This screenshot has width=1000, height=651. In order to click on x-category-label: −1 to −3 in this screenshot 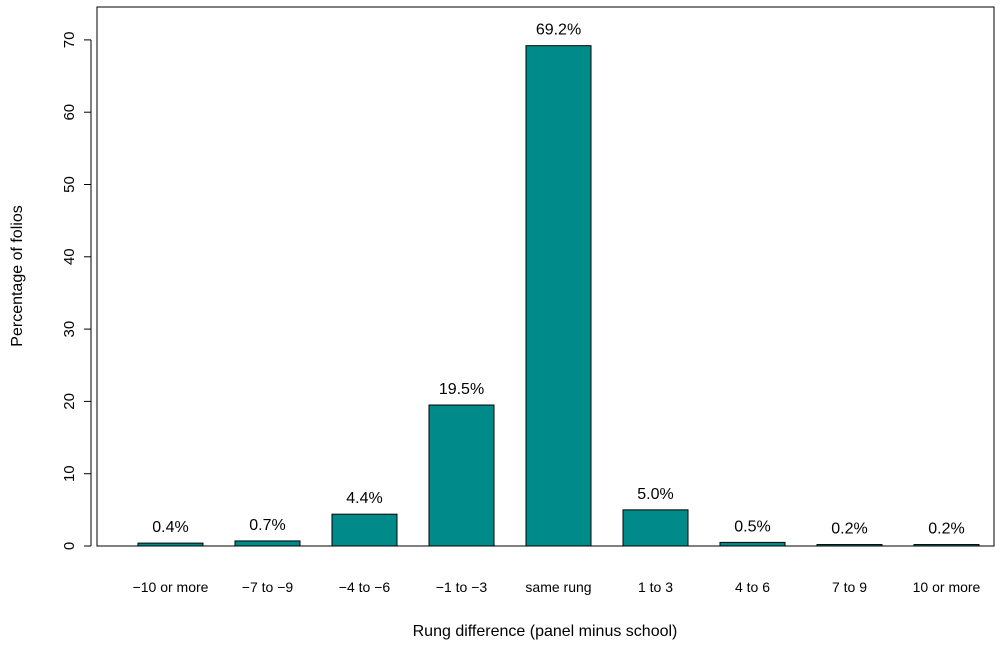, I will do `click(462, 587)`.